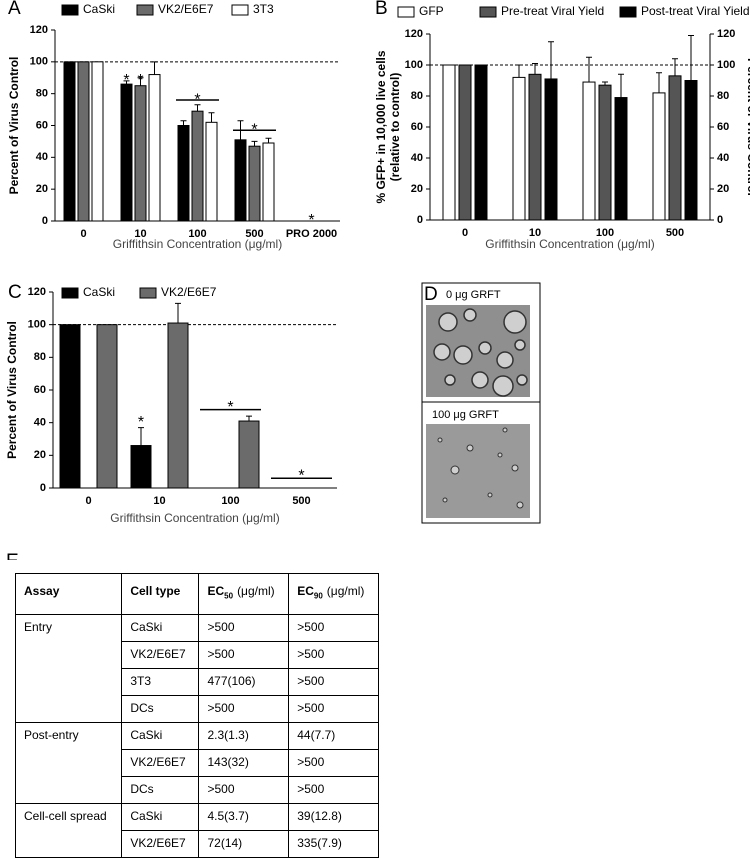  Describe the element at coordinates (263, 9) in the screenshot. I see `legend-label: 3T3` at that location.